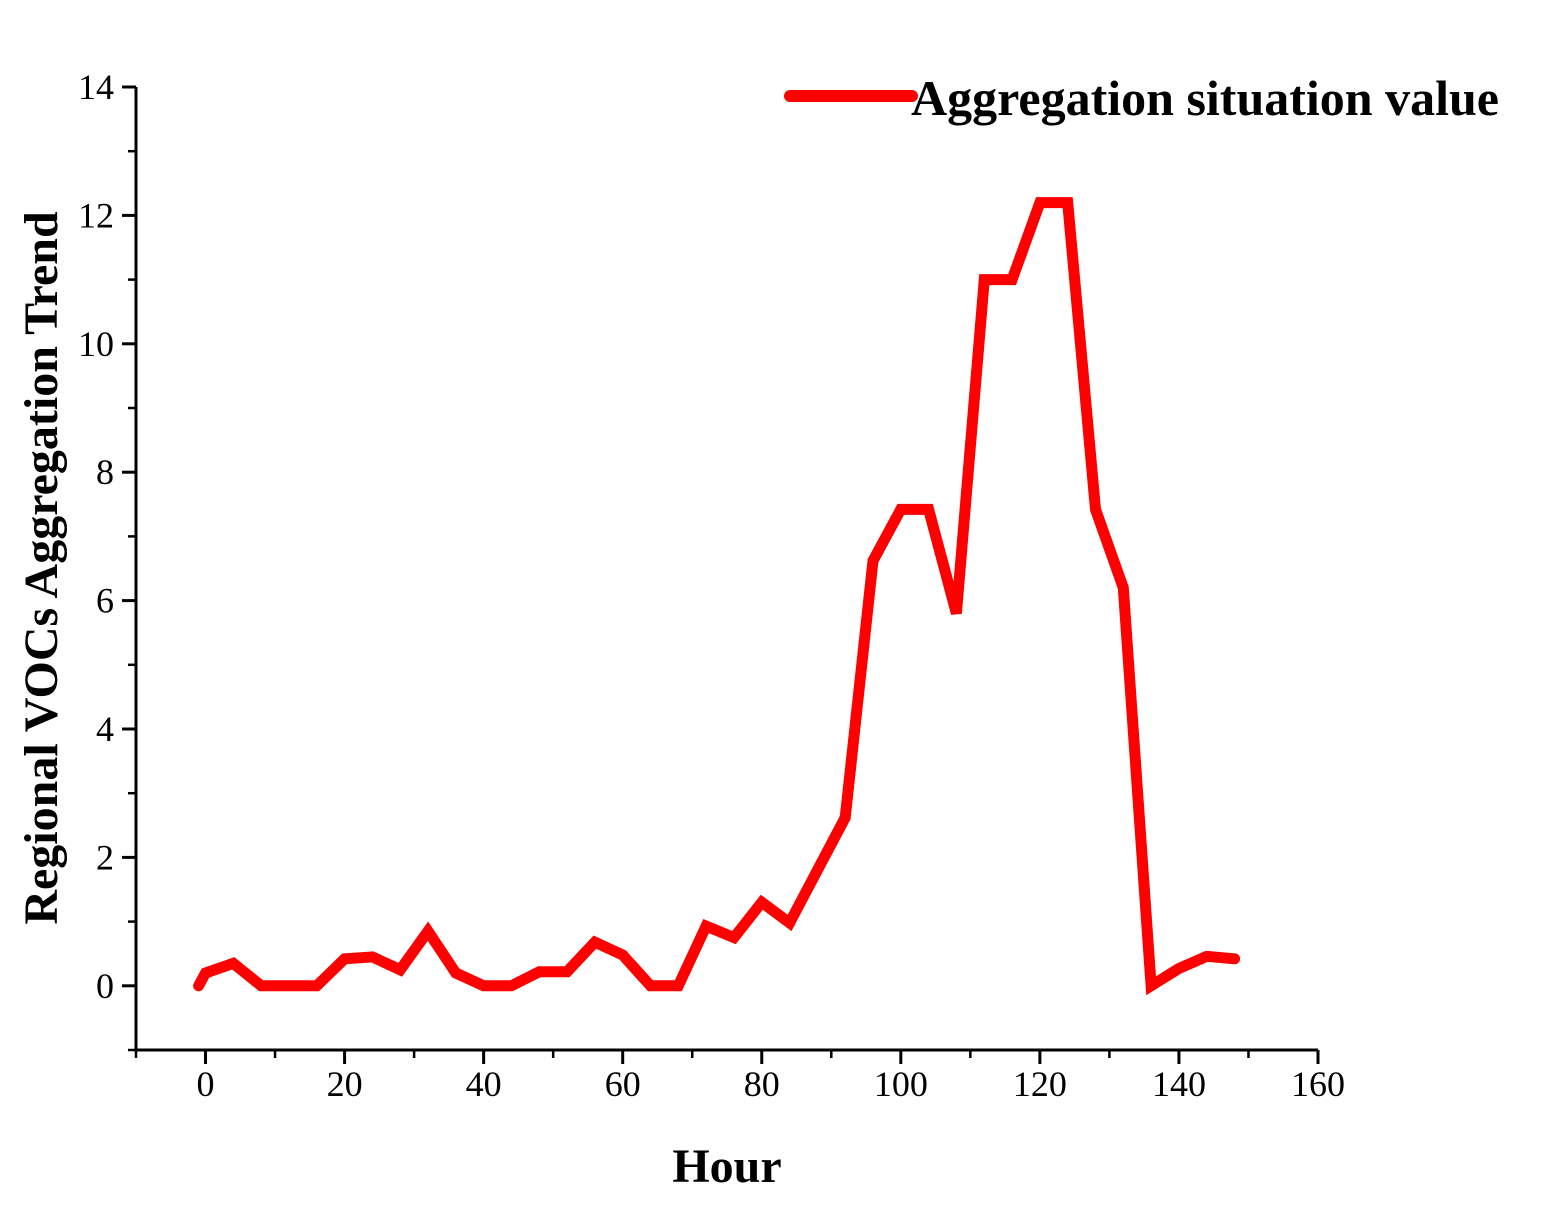  Describe the element at coordinates (1318, 1084) in the screenshot. I see `x-tick-label: 160` at that location.